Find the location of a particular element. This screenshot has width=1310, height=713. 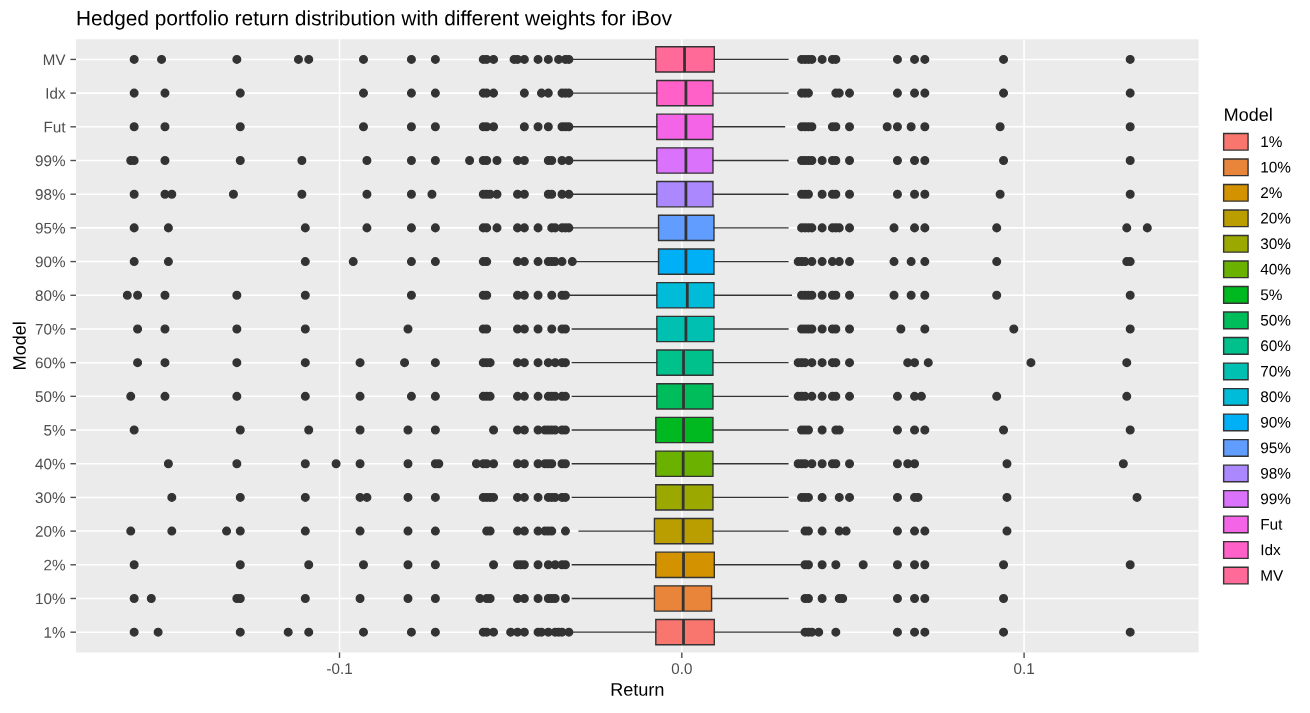

y-tick-label: 1% is located at coordinates (55, 632).